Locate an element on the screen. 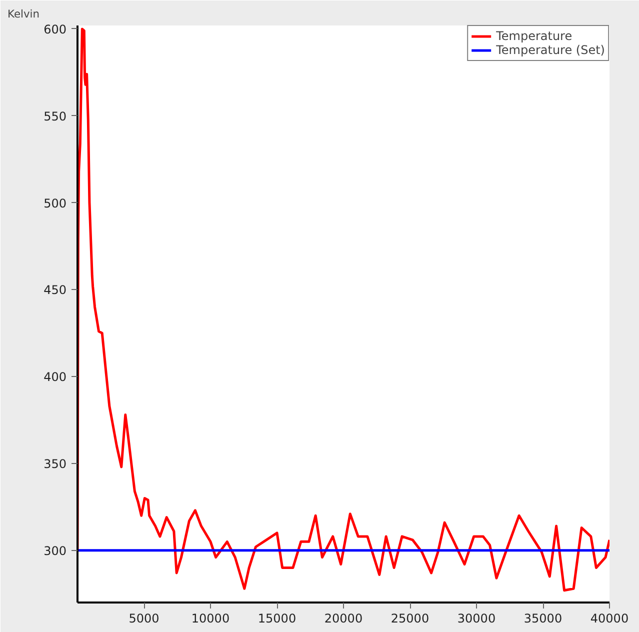 This screenshot has height=632, width=639. x-tick-label: 25000 is located at coordinates (410, 619).